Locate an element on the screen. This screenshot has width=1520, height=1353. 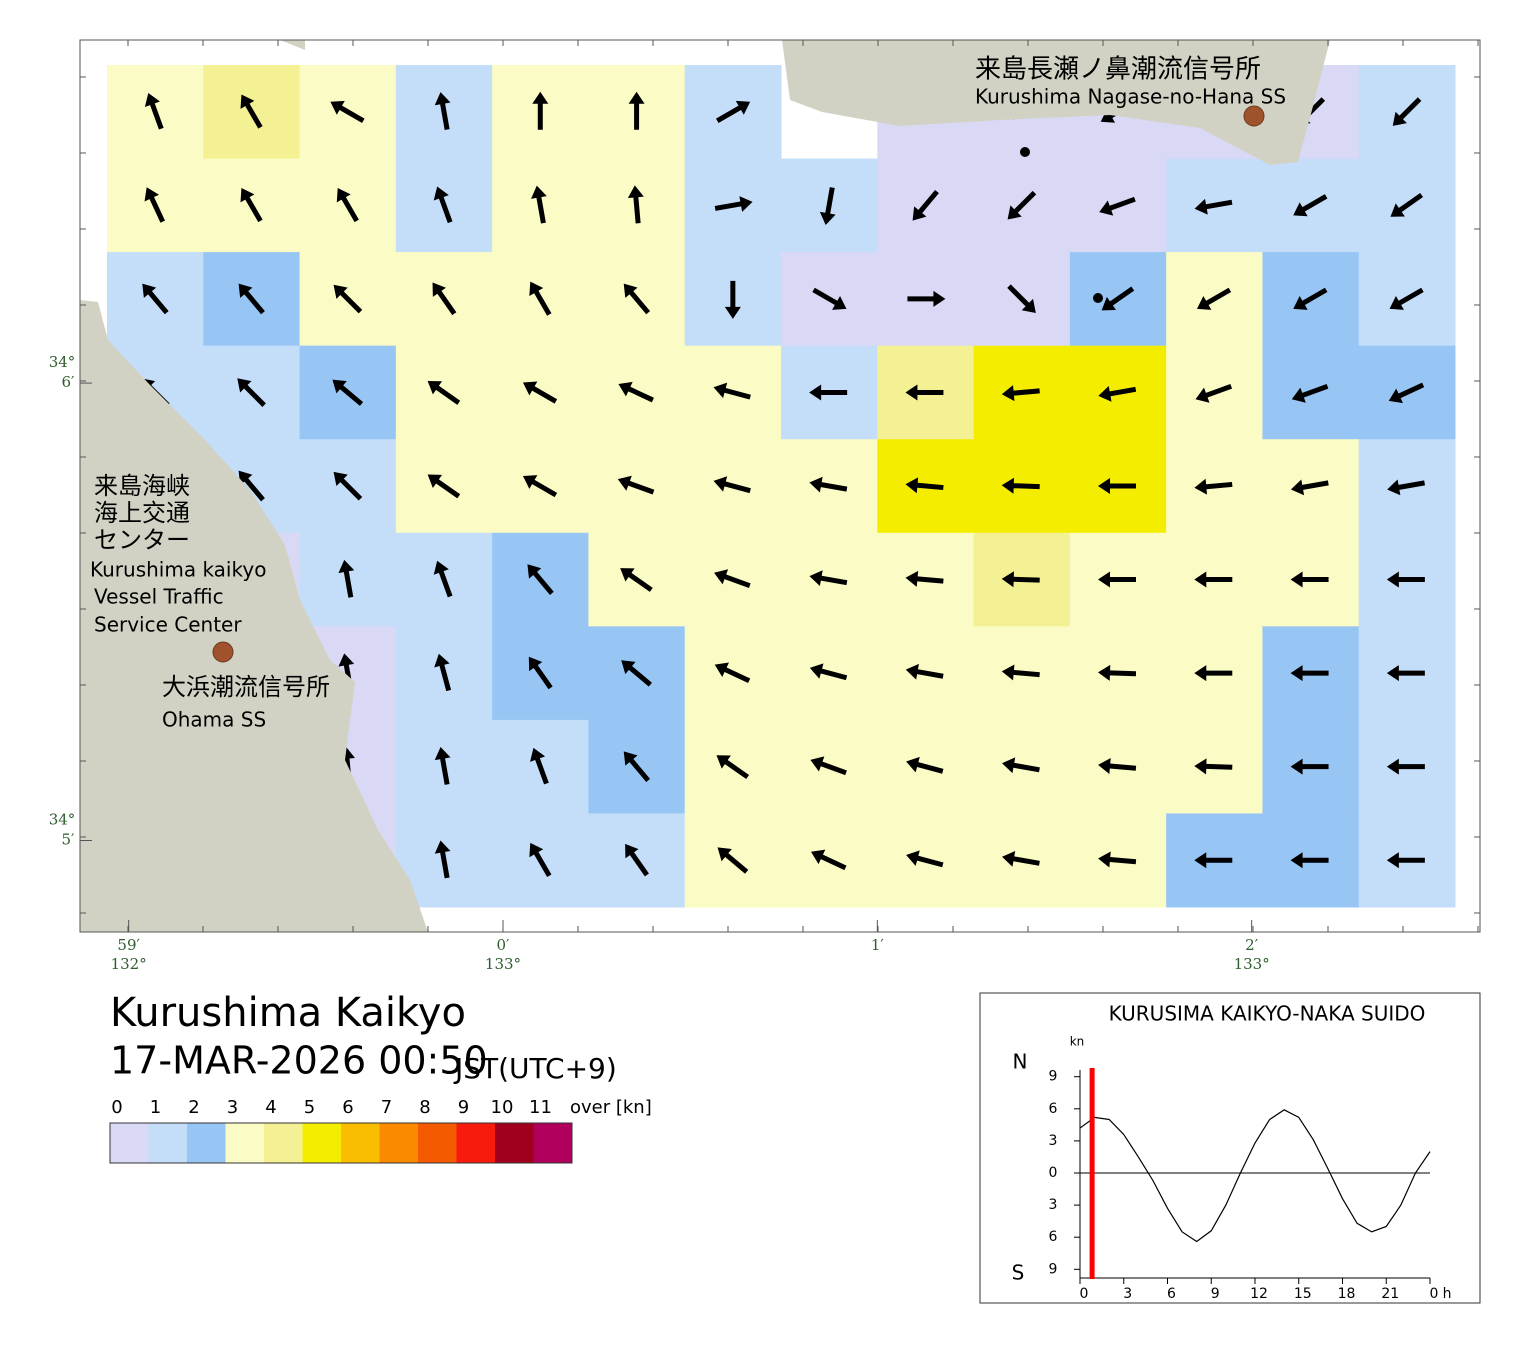
datetime: 17-MAR-2026 00:50 is located at coordinates (299, 1061).